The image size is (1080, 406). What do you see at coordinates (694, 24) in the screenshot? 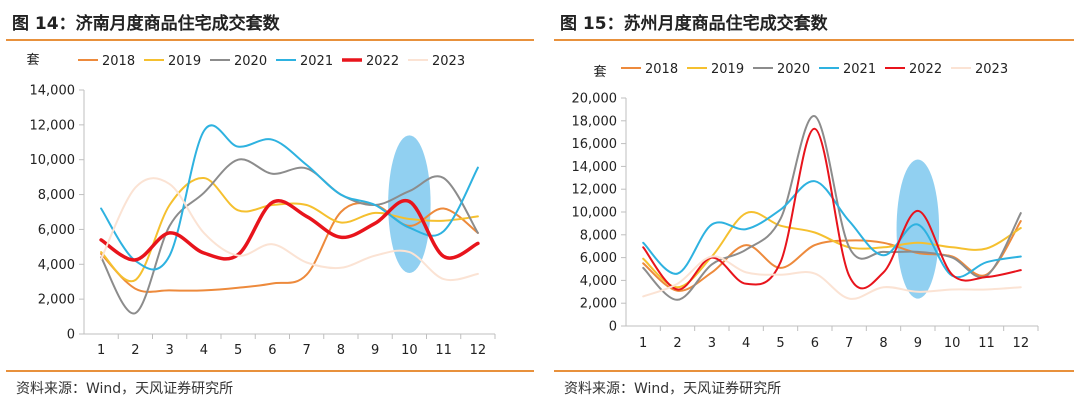
I see `figure-title: 图 15：苏州月度商品住宅成交套数` at bounding box center [694, 24].